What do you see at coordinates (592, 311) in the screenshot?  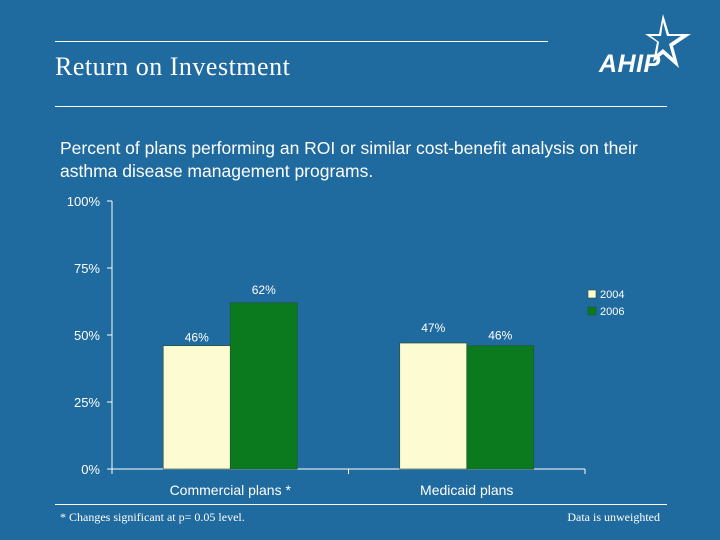 I see `legend-swatch-2006` at bounding box center [592, 311].